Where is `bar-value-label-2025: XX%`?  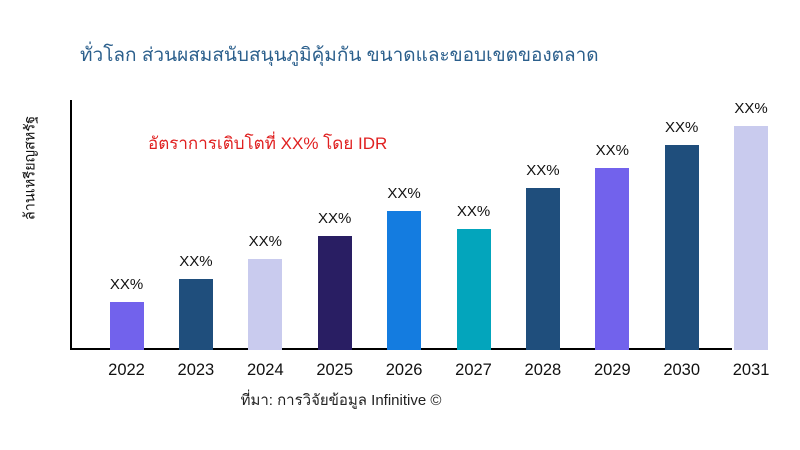 bar-value-label-2025: XX% is located at coordinates (335, 218).